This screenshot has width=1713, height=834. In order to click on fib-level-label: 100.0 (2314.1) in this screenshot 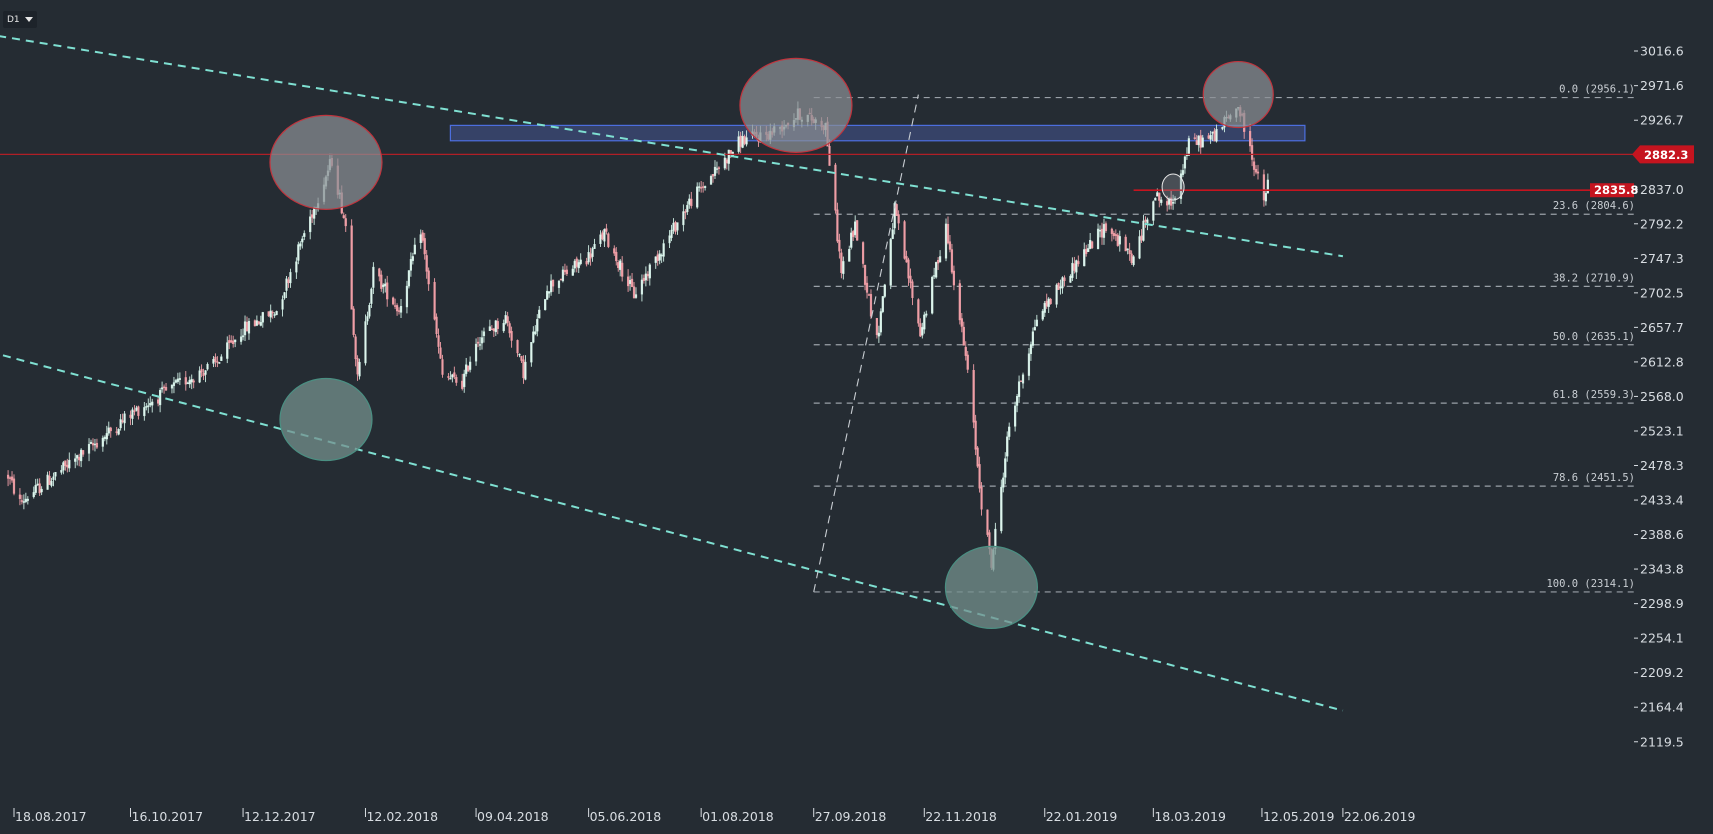, I will do `click(1590, 584)`.